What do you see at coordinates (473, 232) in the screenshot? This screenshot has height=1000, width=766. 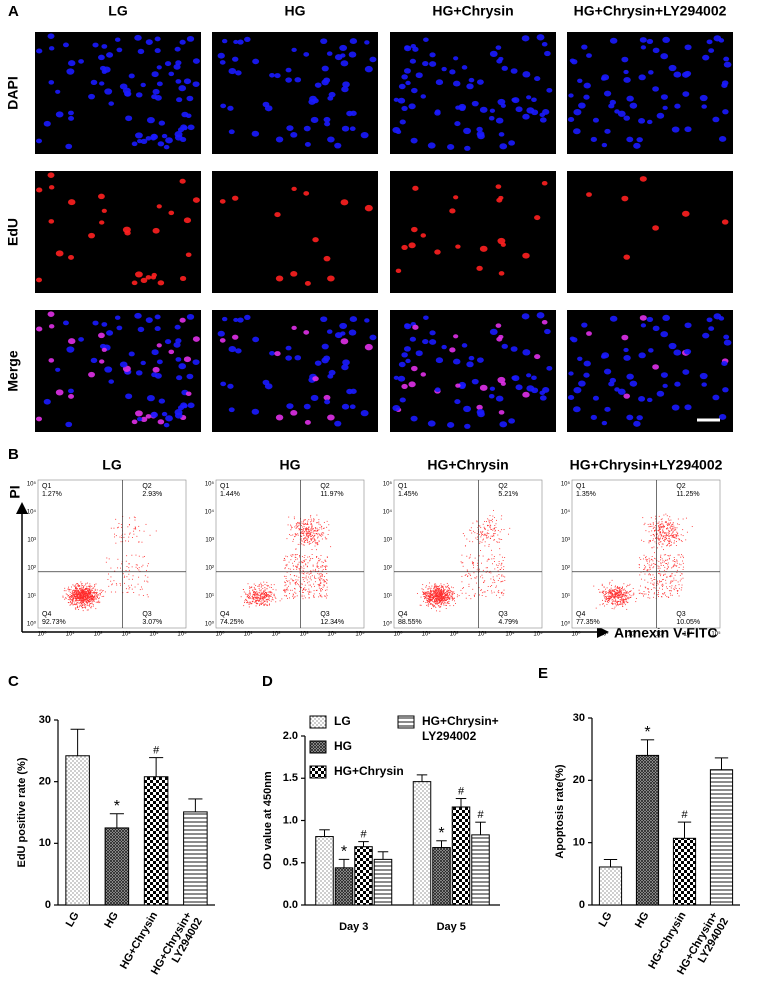 I see `micrograph` at bounding box center [473, 232].